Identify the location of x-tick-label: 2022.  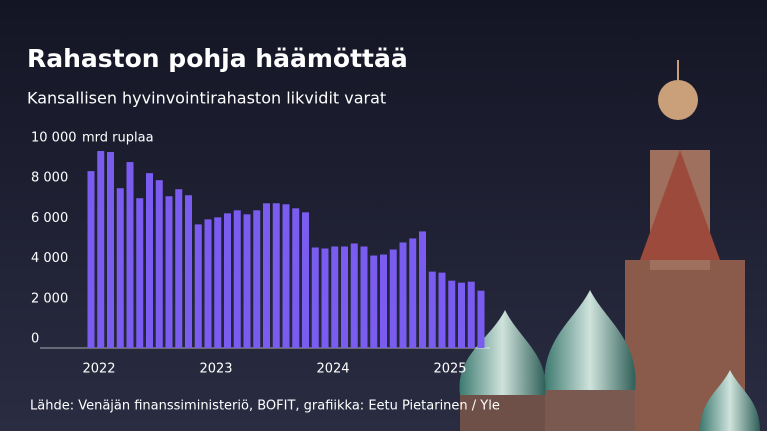
(98, 369).